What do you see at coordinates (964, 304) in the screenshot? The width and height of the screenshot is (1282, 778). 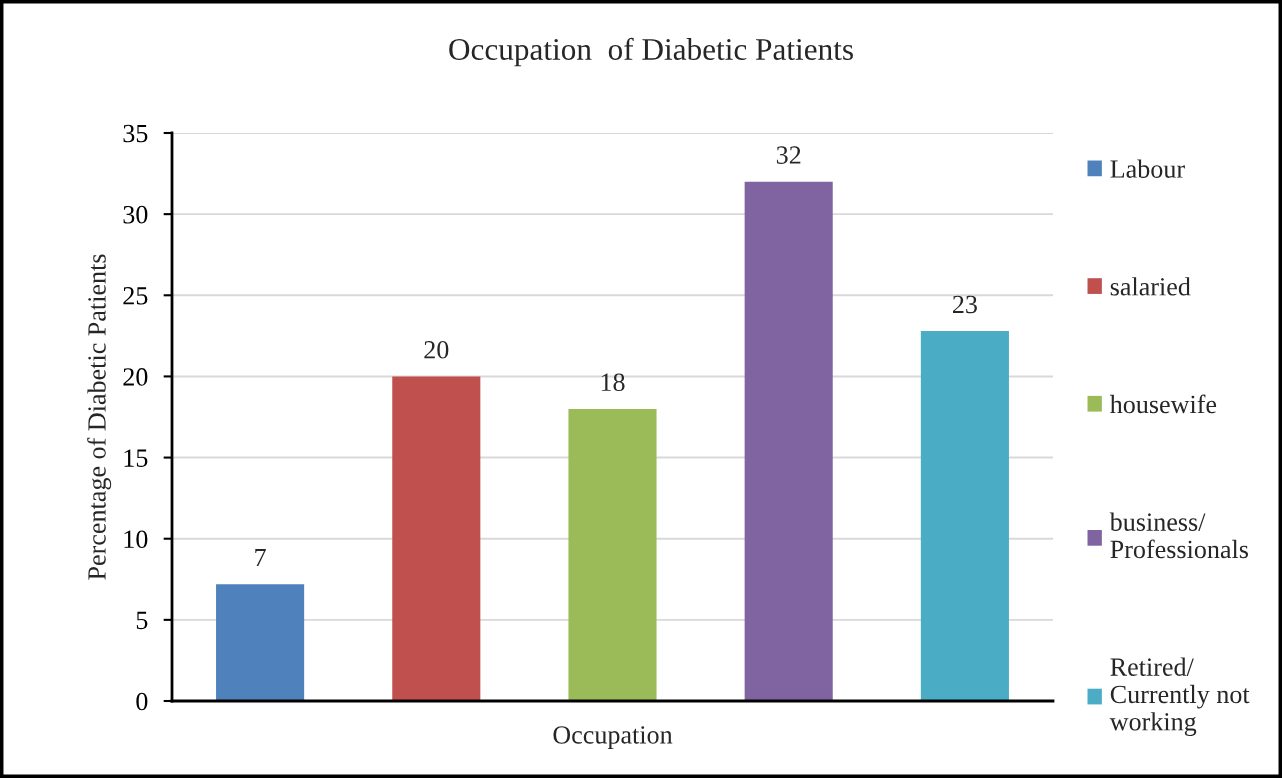 I see `data-label: 23` at bounding box center [964, 304].